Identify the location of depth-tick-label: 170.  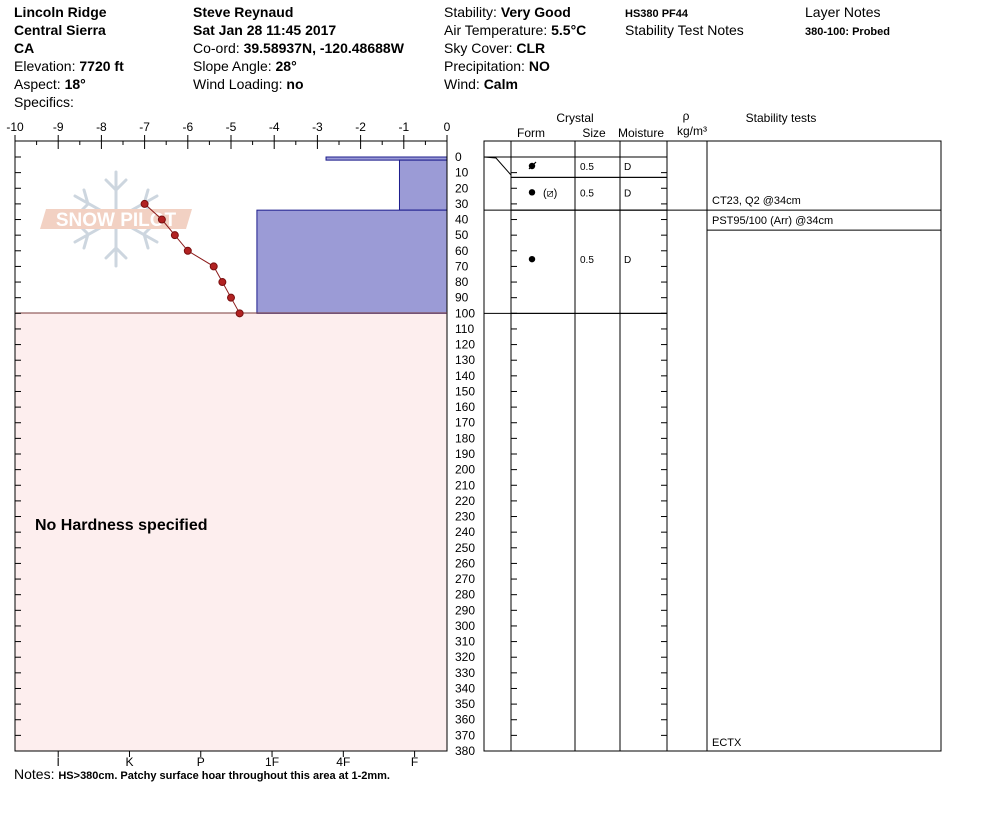
(465, 423).